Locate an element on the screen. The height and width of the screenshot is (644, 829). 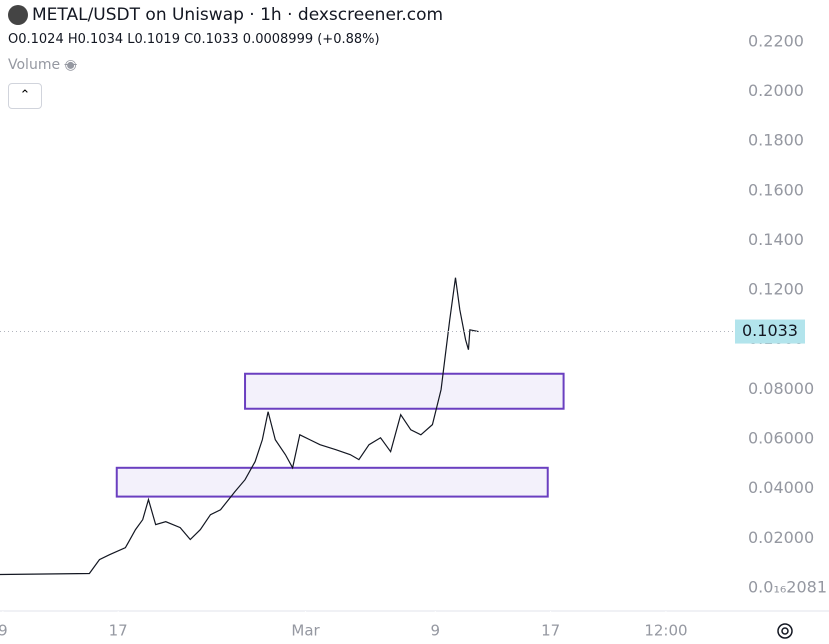
collapse-button: ⌃ is located at coordinates (25, 96).